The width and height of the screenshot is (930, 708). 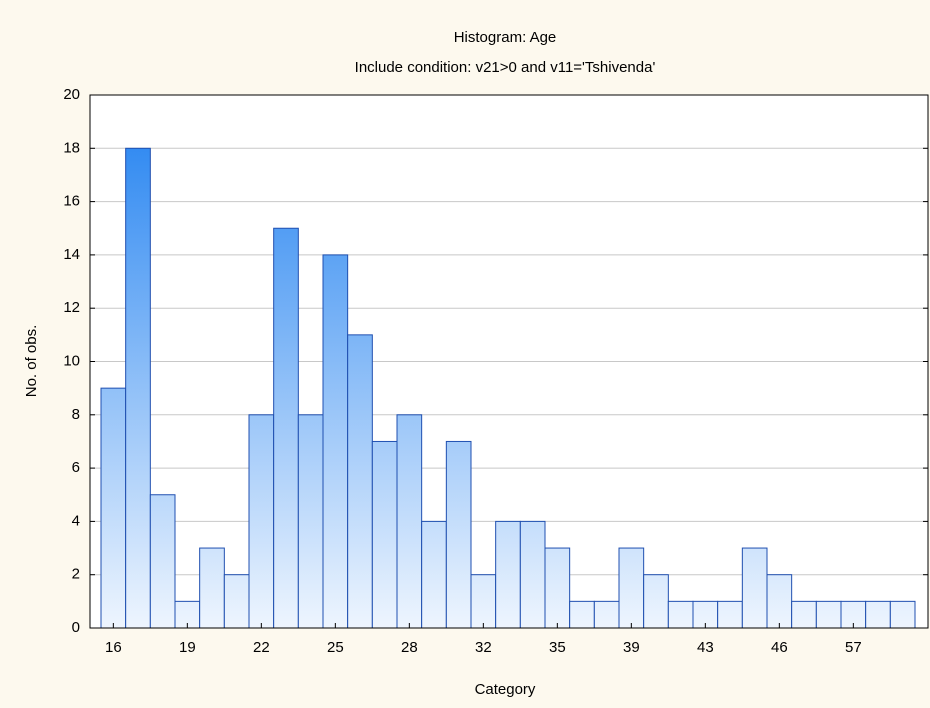 What do you see at coordinates (71, 147) in the screenshot?
I see `y-tick-label: 18` at bounding box center [71, 147].